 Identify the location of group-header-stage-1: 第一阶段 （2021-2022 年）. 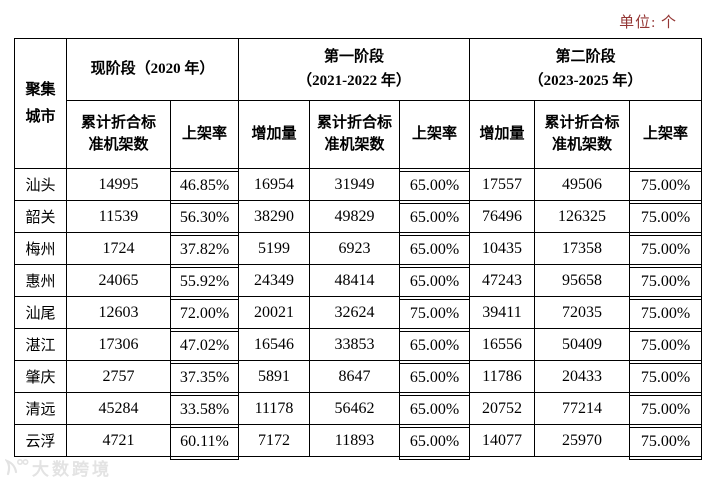
(354, 69).